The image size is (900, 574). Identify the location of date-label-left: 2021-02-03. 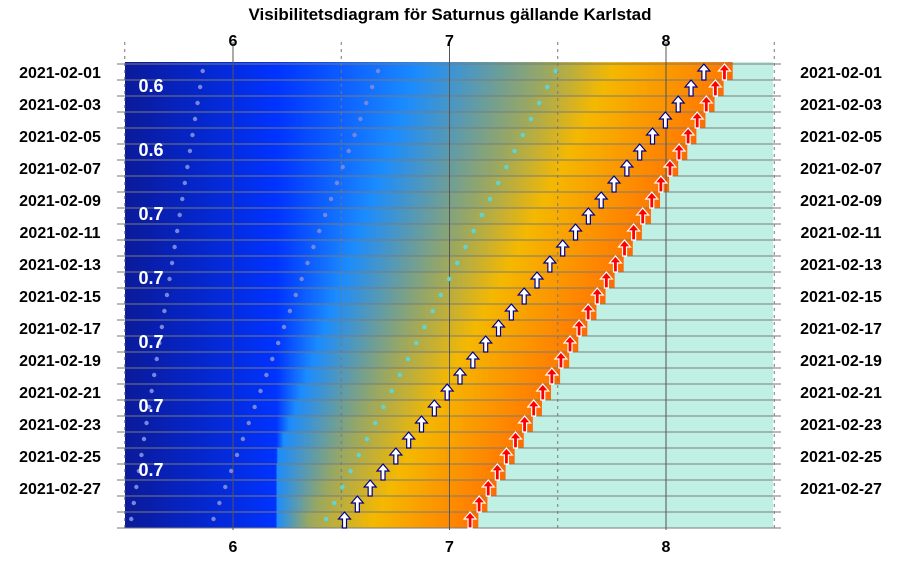
(60, 105).